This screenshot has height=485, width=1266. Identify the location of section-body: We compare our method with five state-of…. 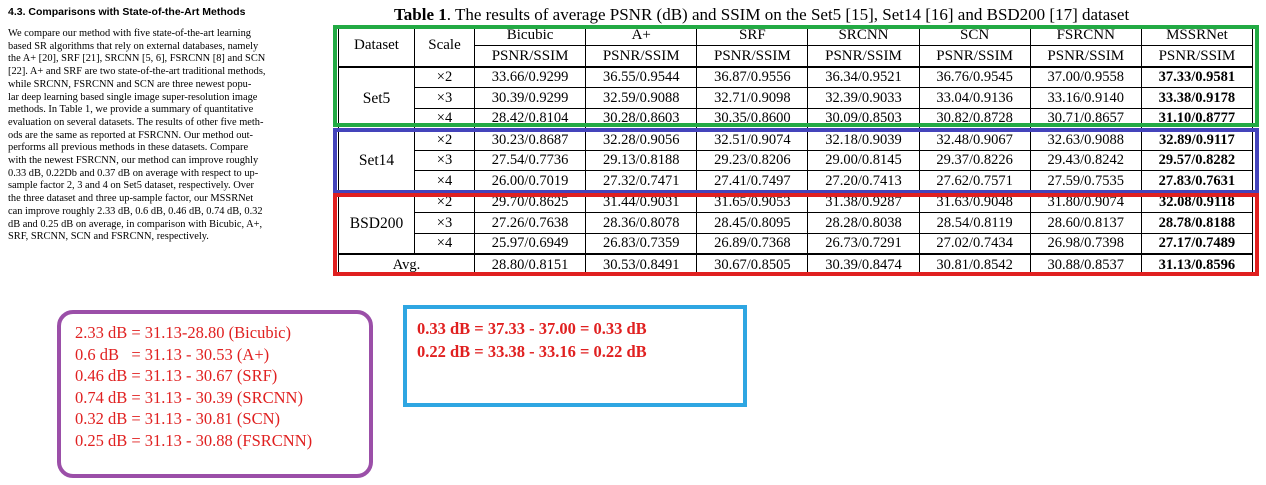
(163, 136).